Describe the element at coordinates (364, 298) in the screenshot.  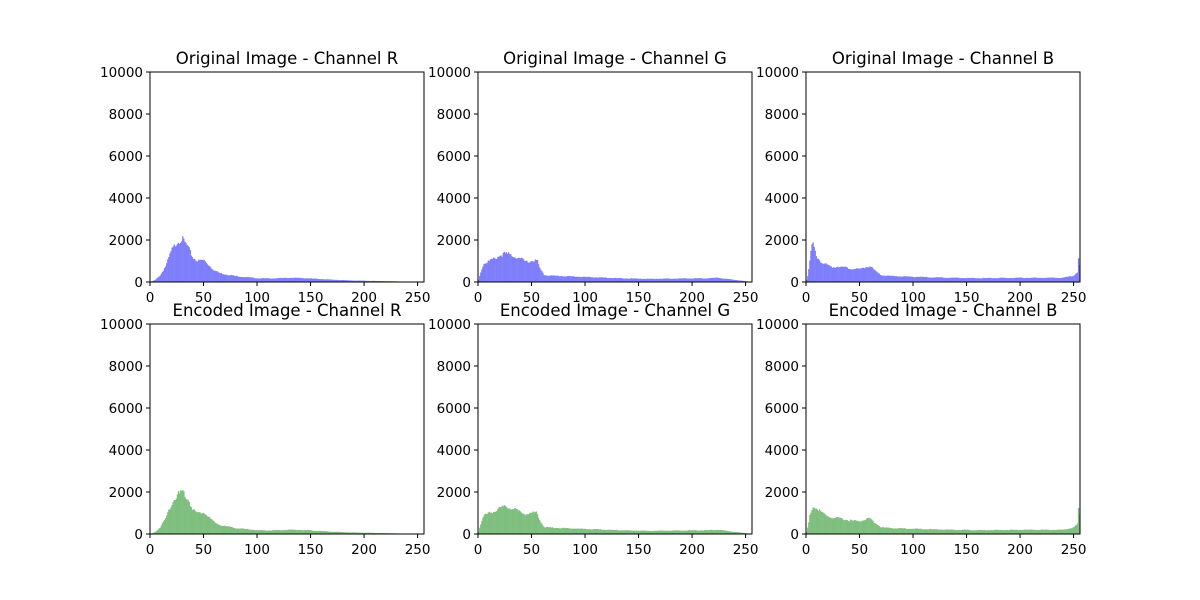
I see `x-tick-label: 200` at that location.